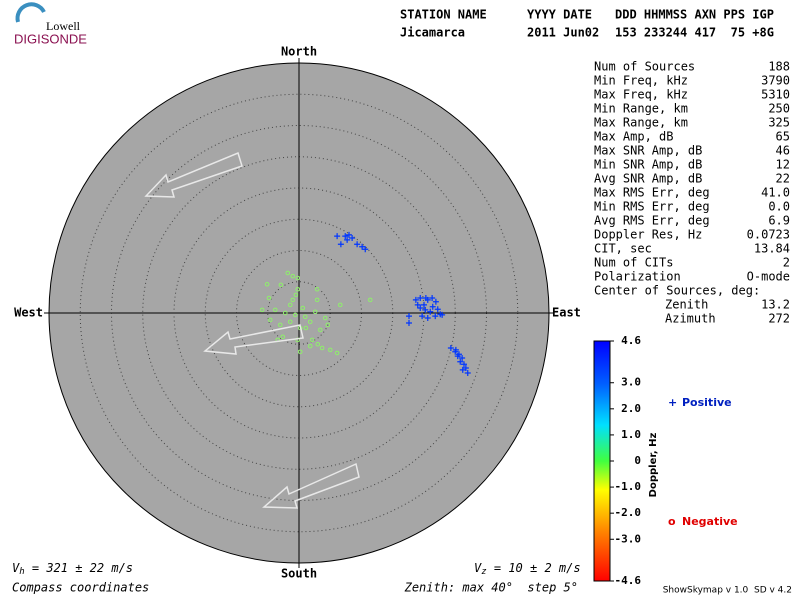 Image resolution: width=800 pixels, height=600 pixels. I want to click on zenith-note: Zenith: max 40° step 5°, so click(491, 588).